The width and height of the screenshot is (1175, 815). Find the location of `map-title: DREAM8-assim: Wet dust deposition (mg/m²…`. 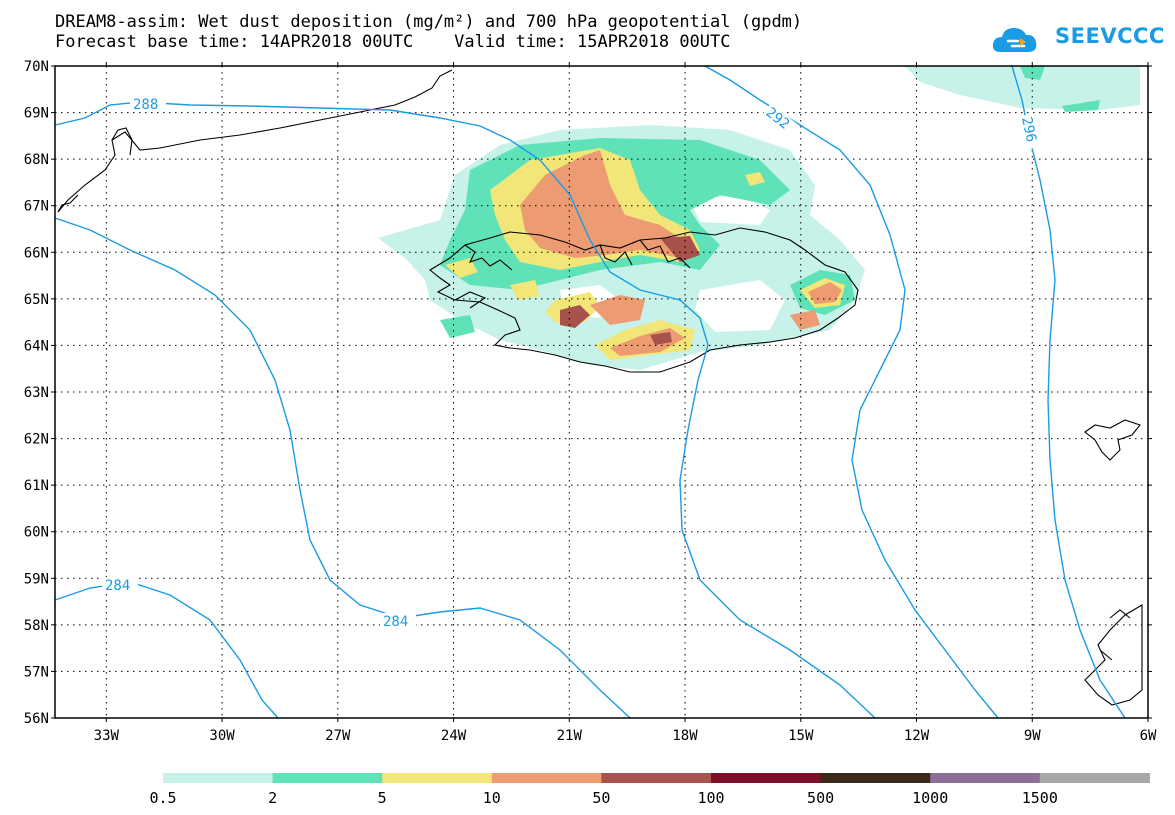

map-title: DREAM8-assim: Wet dust deposition (mg/m²… is located at coordinates (429, 22).